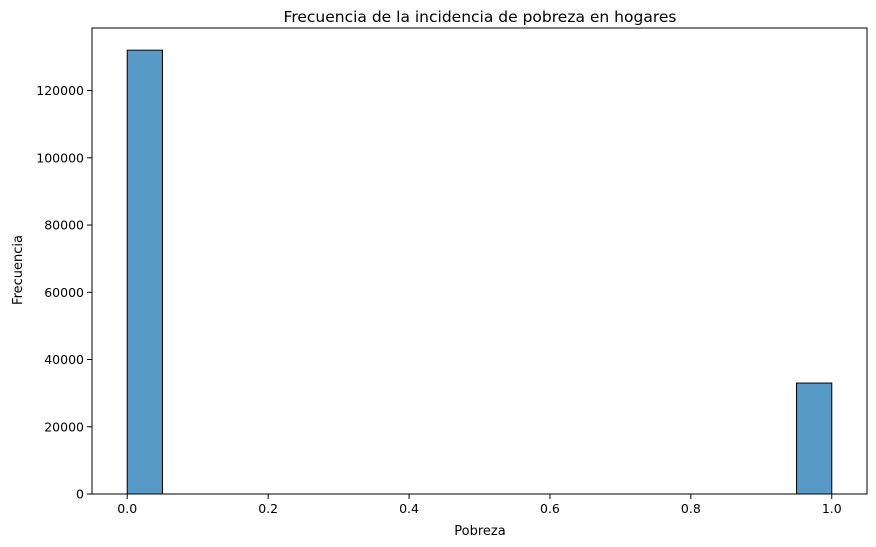 Image resolution: width=876 pixels, height=547 pixels. Describe the element at coordinates (409, 508) in the screenshot. I see `x-tick-label: 0.4` at that location.